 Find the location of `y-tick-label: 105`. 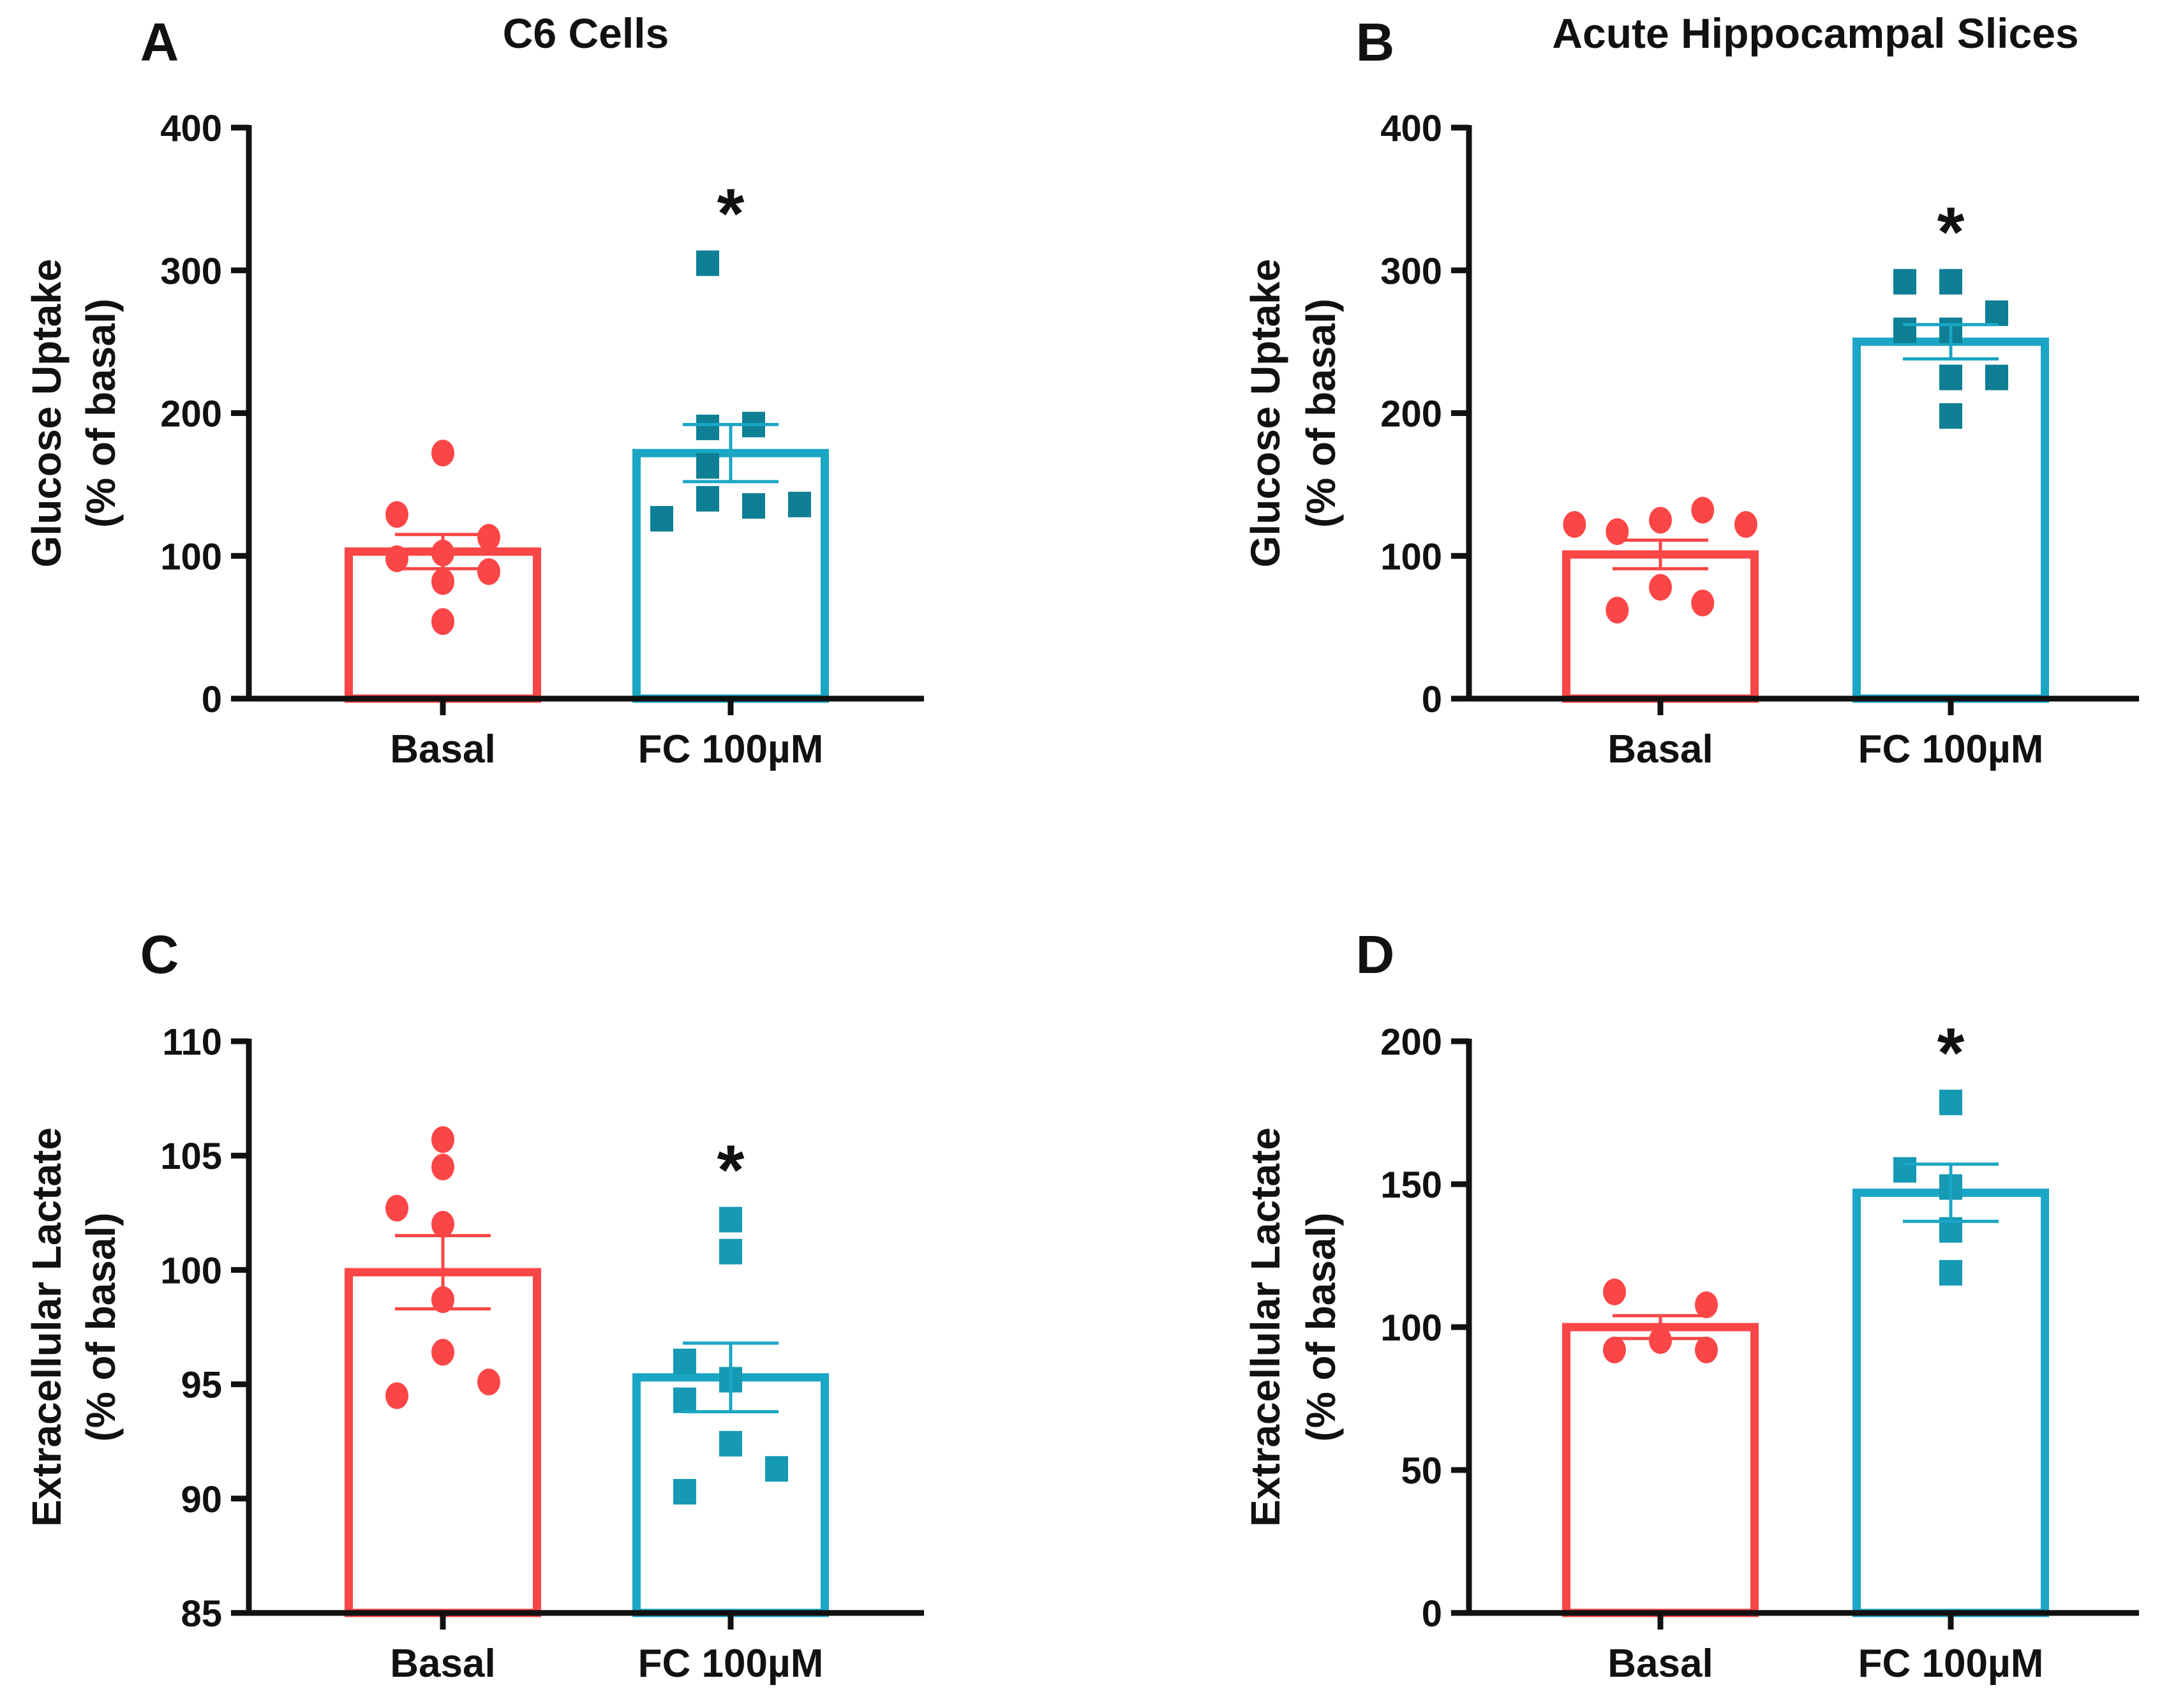

y-tick-label: 105 is located at coordinates (191, 1156).